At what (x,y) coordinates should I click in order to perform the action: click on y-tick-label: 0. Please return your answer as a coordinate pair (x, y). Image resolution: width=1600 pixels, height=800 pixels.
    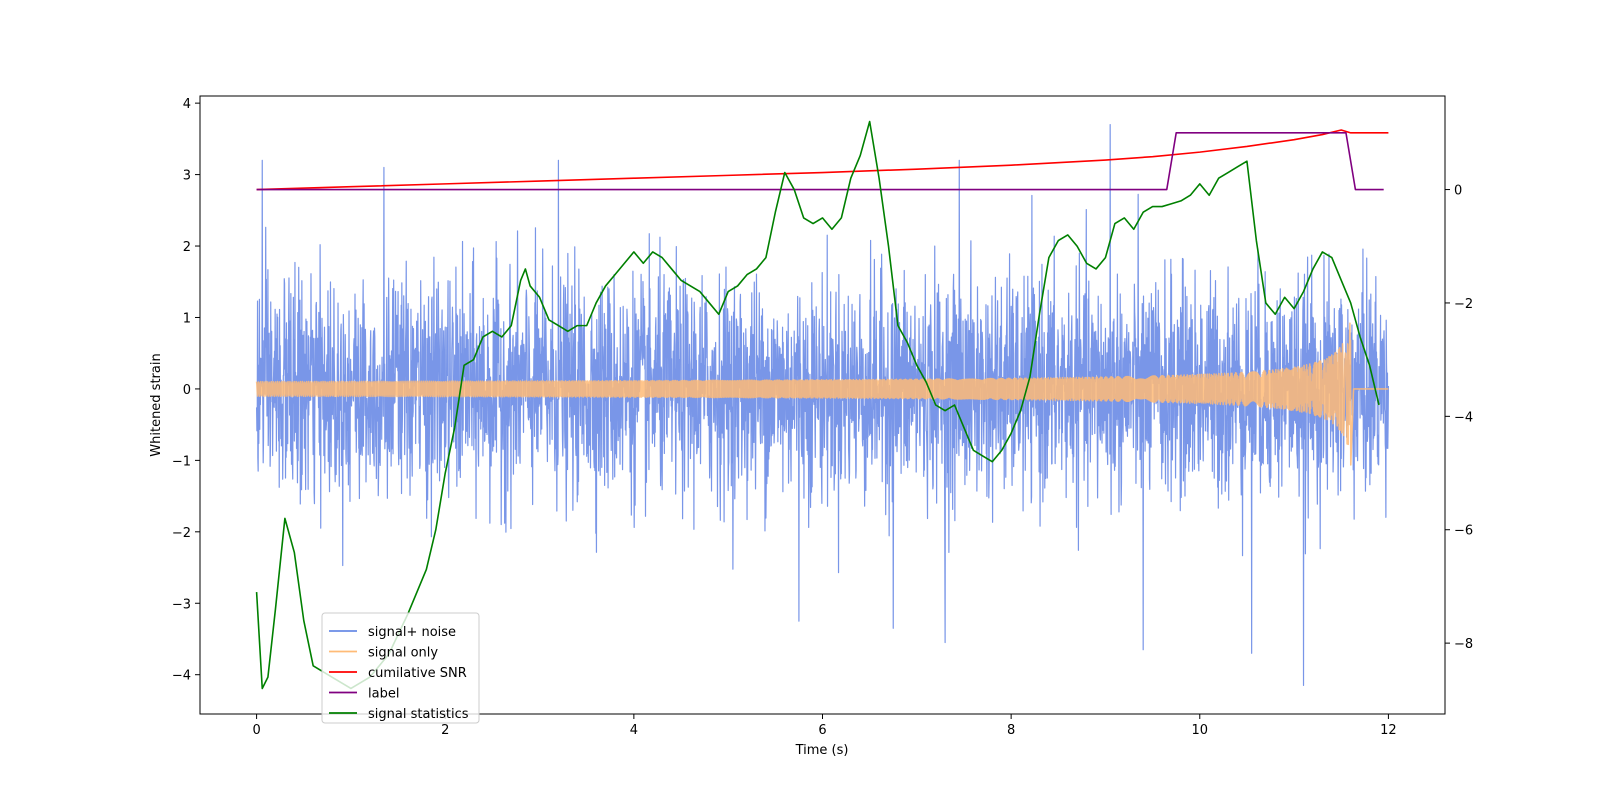
    Looking at the image, I should click on (187, 390).